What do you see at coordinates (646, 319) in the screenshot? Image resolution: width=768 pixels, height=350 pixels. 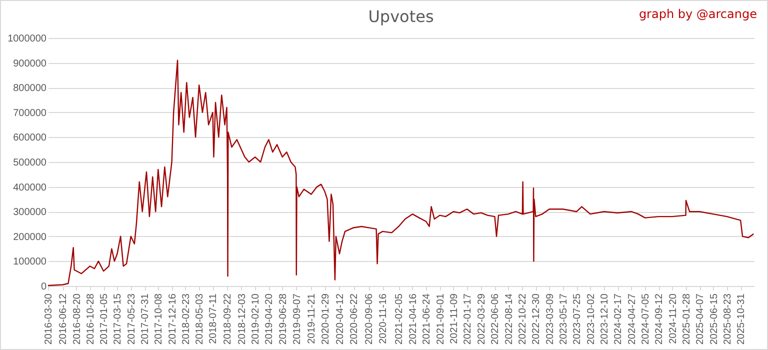 I see `x-tick-label: 2024-07-05` at bounding box center [646, 319].